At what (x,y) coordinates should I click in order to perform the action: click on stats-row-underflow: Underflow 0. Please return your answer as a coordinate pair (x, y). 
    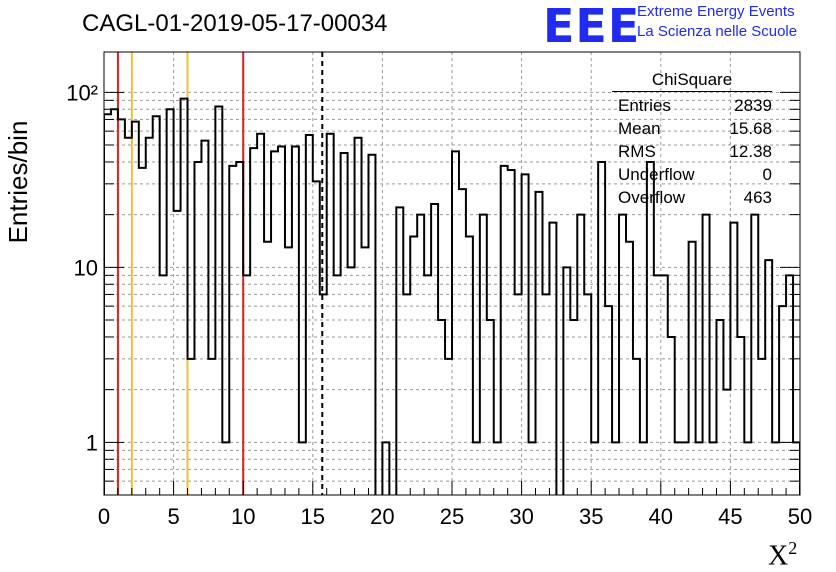
    Looking at the image, I should click on (695, 174).